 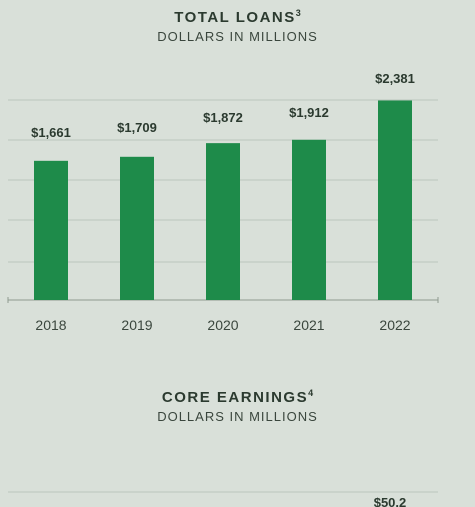 What do you see at coordinates (223, 221) in the screenshot?
I see `bar-2020` at bounding box center [223, 221].